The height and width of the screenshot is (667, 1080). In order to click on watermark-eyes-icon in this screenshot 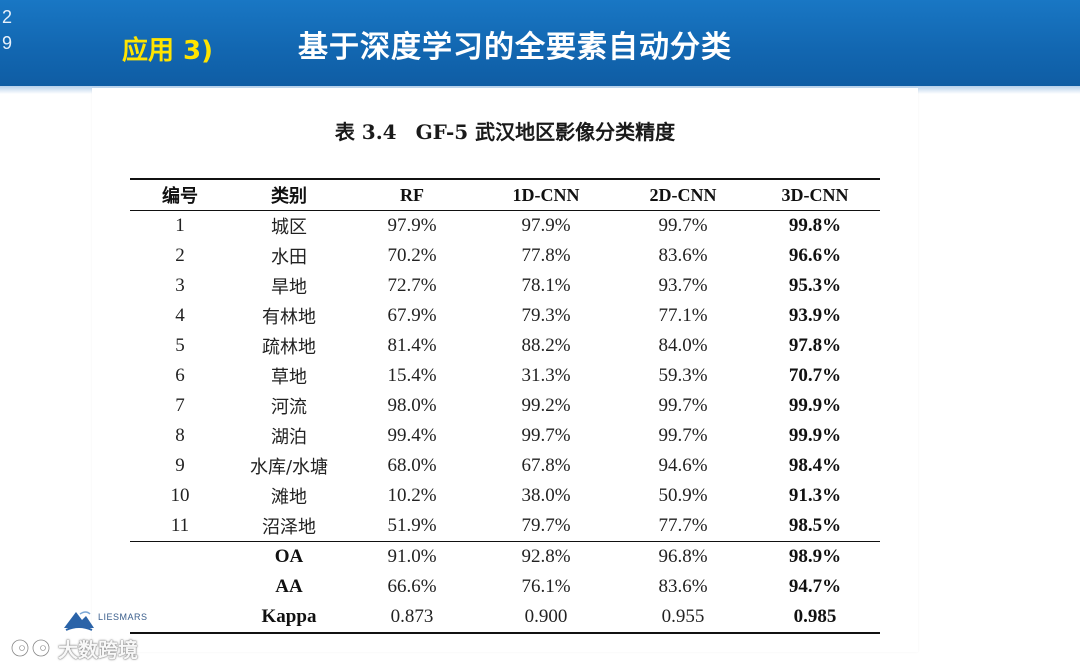, I will do `click(30, 648)`.